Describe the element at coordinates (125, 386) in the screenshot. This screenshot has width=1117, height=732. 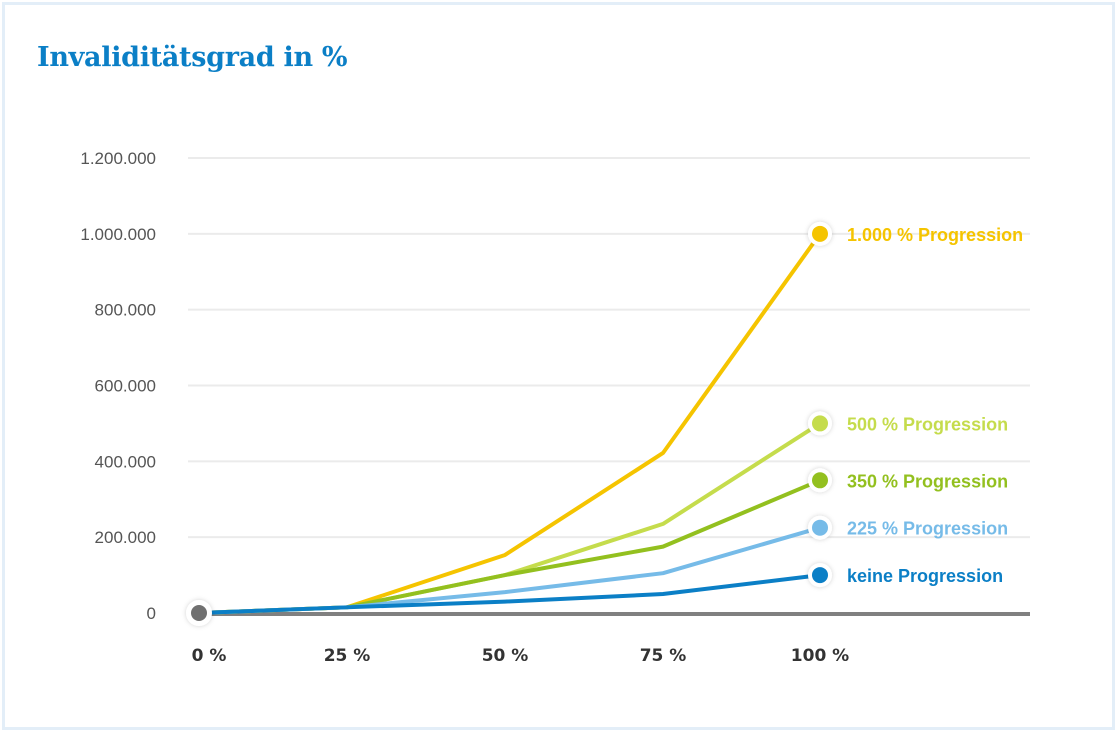
I see `y-tick-label: 600.000` at that location.